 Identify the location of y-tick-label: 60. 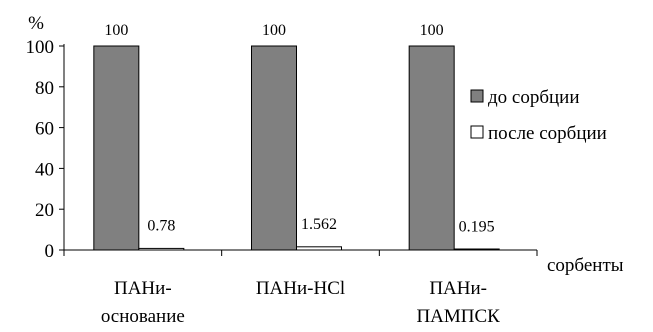
(44, 129).